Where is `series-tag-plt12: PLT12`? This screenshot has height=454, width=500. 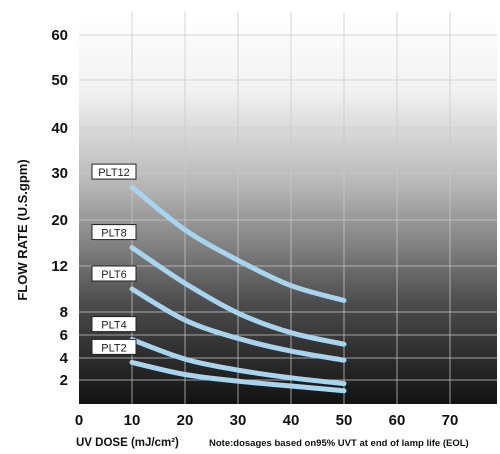
series-tag-plt12: PLT12 is located at coordinates (114, 171).